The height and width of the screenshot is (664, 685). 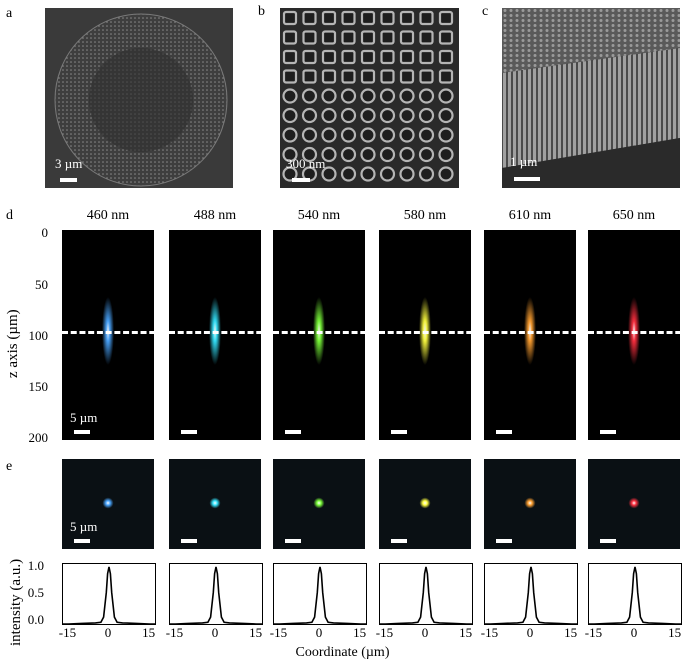 What do you see at coordinates (9, 466) in the screenshot?
I see `panel-label-e: e` at bounding box center [9, 466].